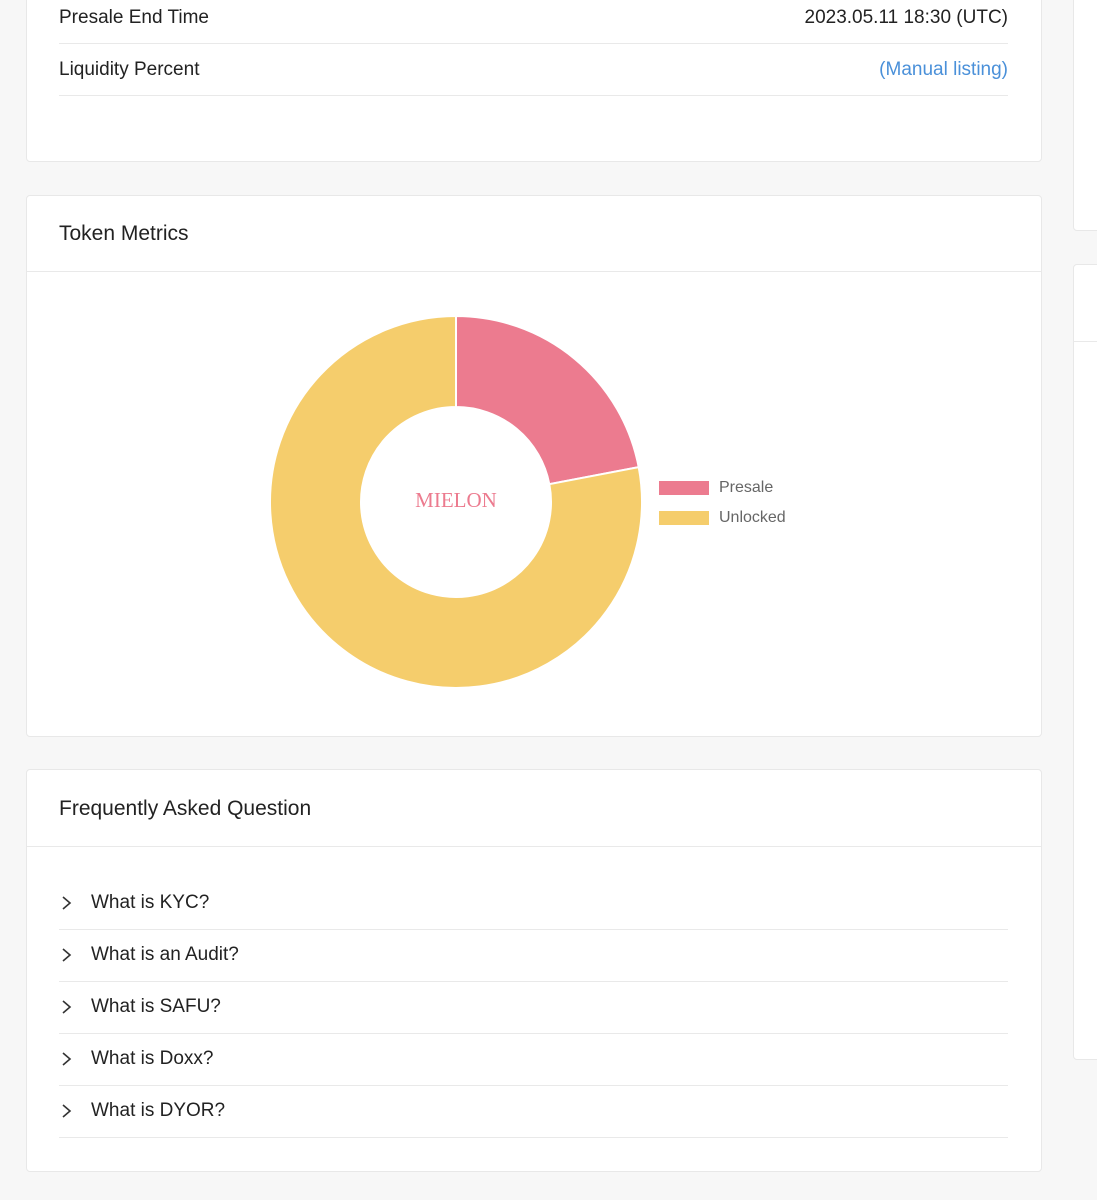  What do you see at coordinates (185, 808) in the screenshot?
I see `card-title: Frequently Asked Question` at bounding box center [185, 808].